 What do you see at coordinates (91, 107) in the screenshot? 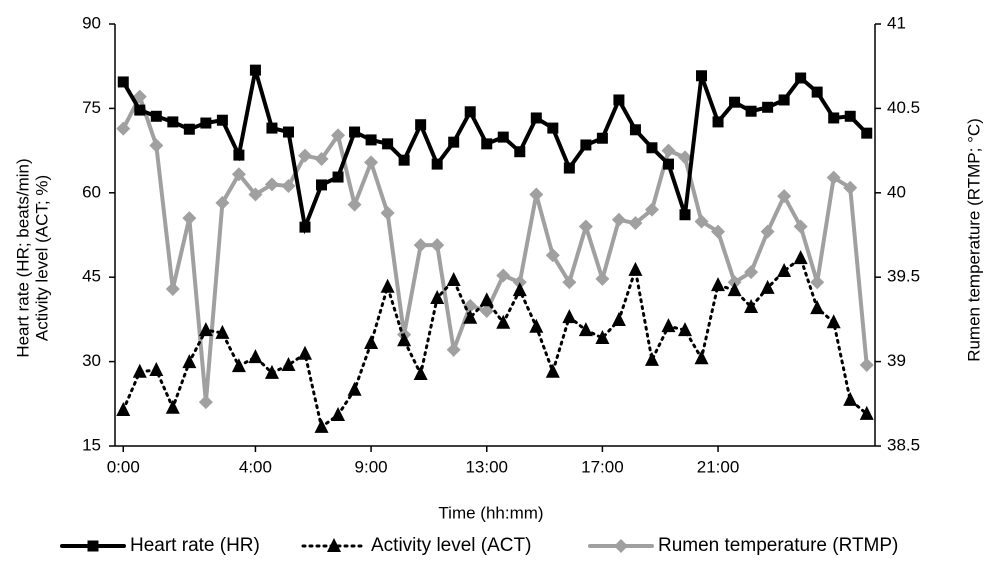
I see `y-tick-label: 75` at bounding box center [91, 107].